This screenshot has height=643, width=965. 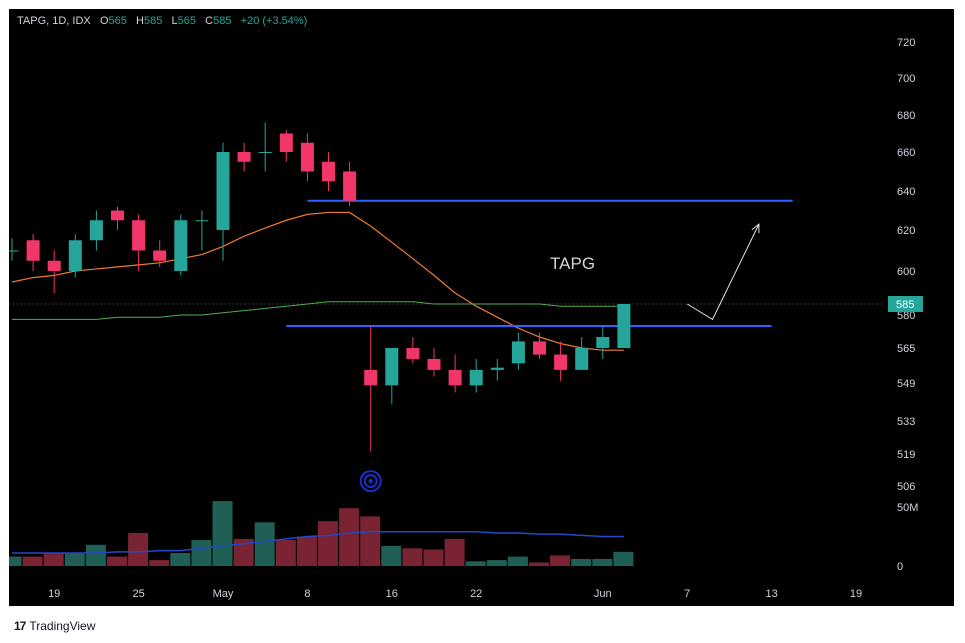 I want to click on x-tick-label: 22, so click(x=476, y=594).